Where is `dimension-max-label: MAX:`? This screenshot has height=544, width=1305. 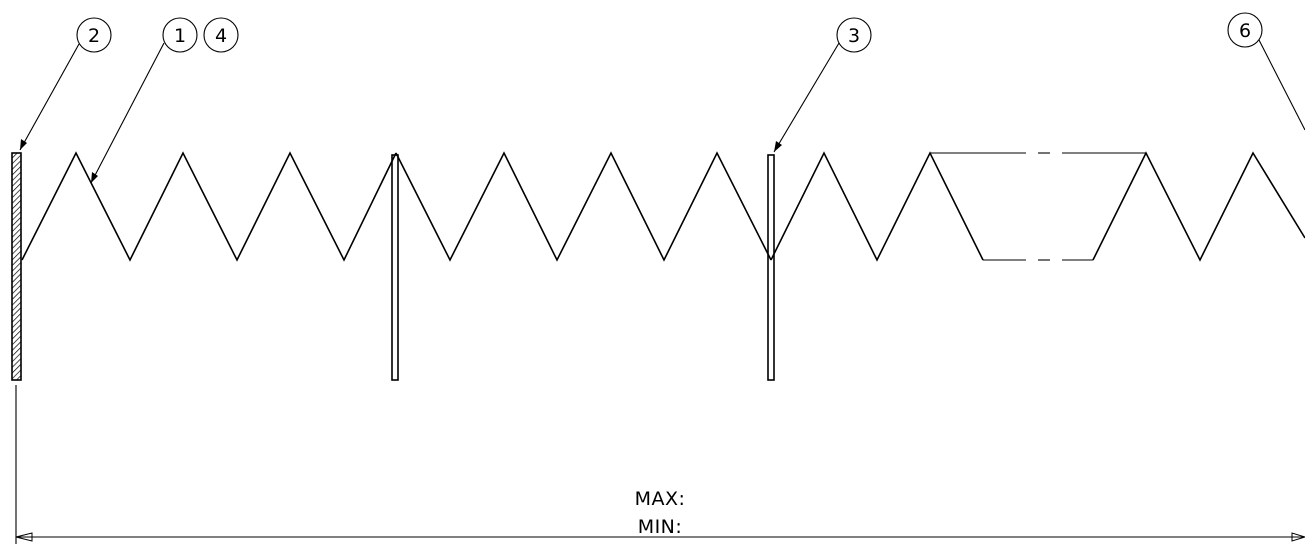 dimension-max-label: MAX: is located at coordinates (660, 499).